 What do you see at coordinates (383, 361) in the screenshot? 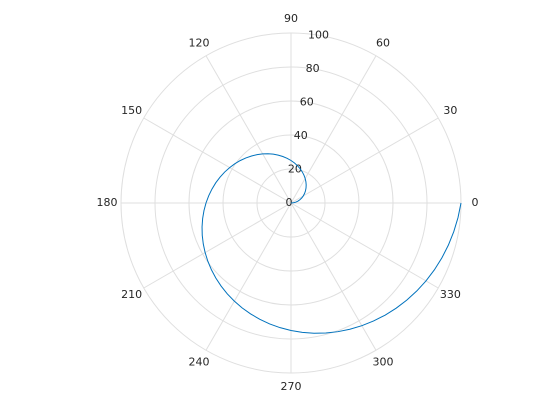
I see `theta-tick-label: 300` at bounding box center [383, 361].